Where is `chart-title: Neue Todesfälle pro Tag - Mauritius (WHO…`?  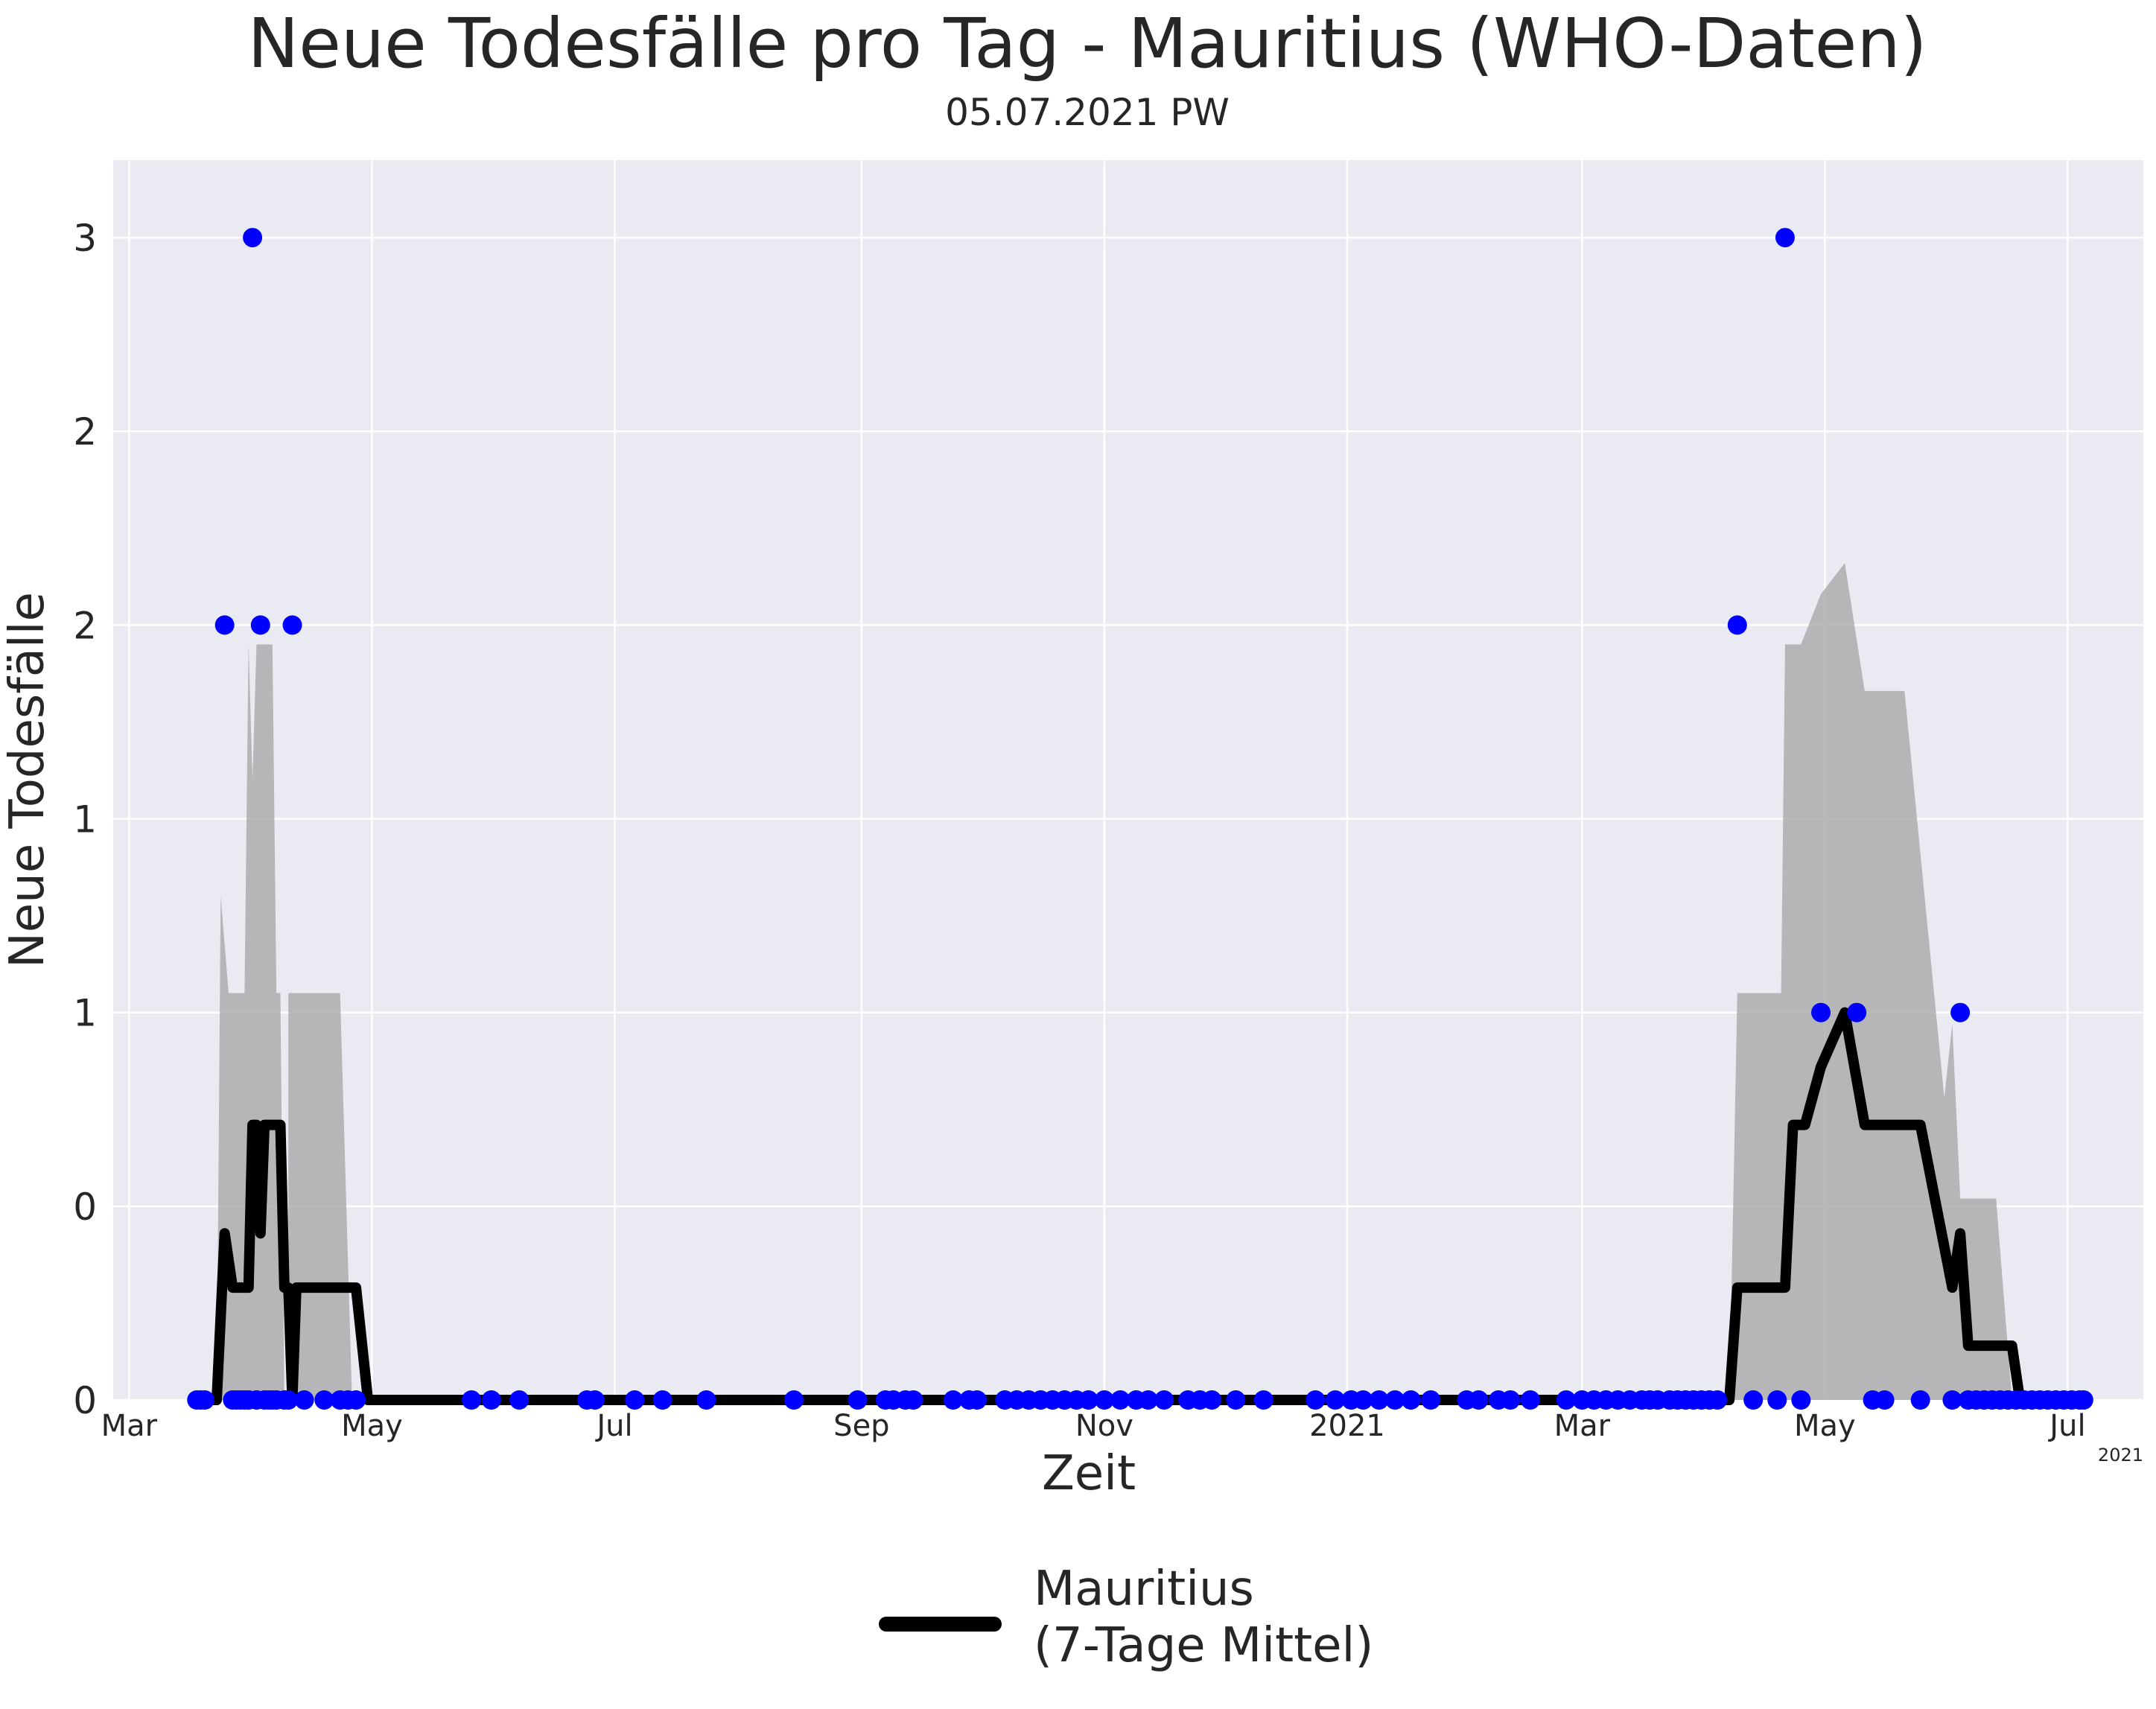 chart-title: Neue Todesfälle pro Tag - Mauritius (WHO… is located at coordinates (1087, 43).